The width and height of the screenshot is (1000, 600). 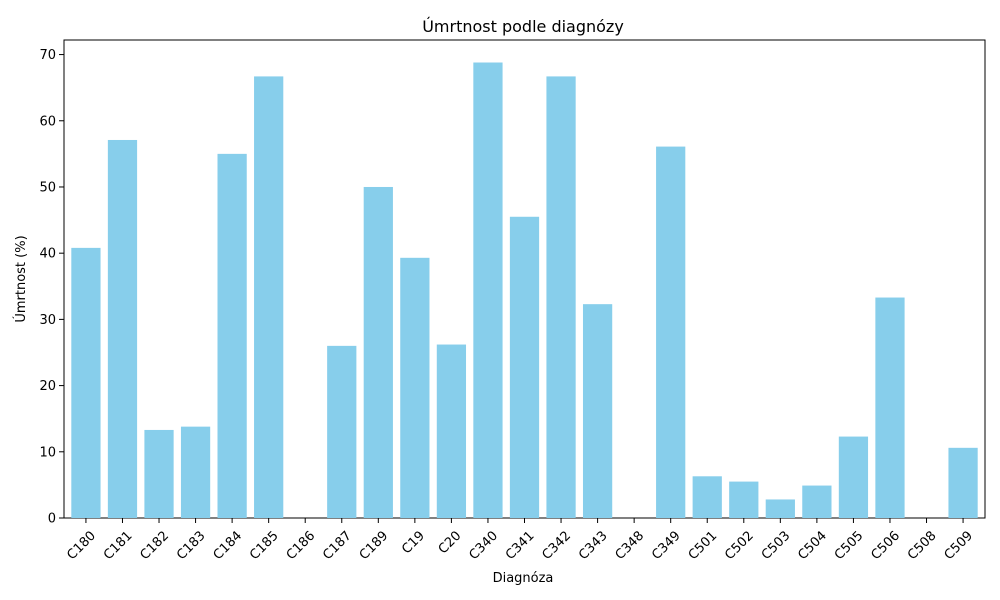 What do you see at coordinates (47, 55) in the screenshot?
I see `y-tick-label-70: 70` at bounding box center [47, 55].